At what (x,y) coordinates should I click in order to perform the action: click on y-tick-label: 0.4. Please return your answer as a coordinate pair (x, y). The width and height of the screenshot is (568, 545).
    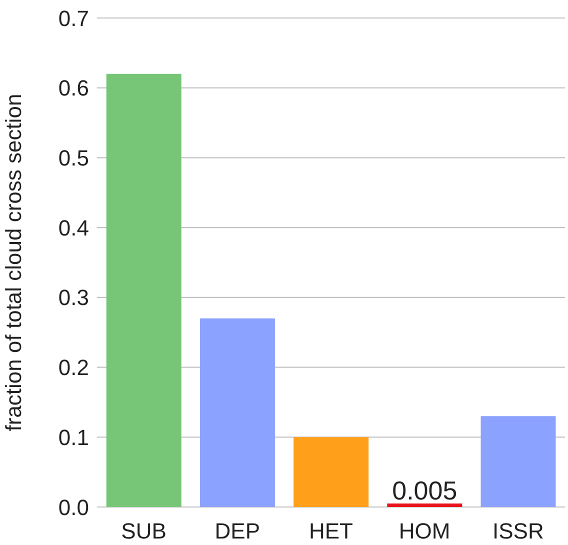
    Looking at the image, I should click on (73, 227).